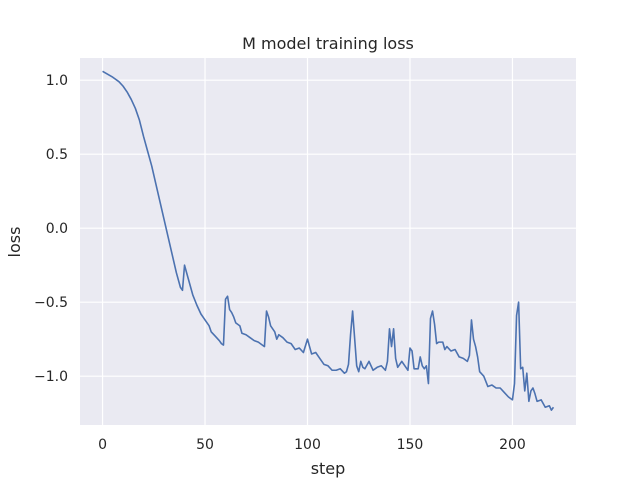 The image size is (640, 480). What do you see at coordinates (328, 468) in the screenshot?
I see `x-axis-label: step` at bounding box center [328, 468].